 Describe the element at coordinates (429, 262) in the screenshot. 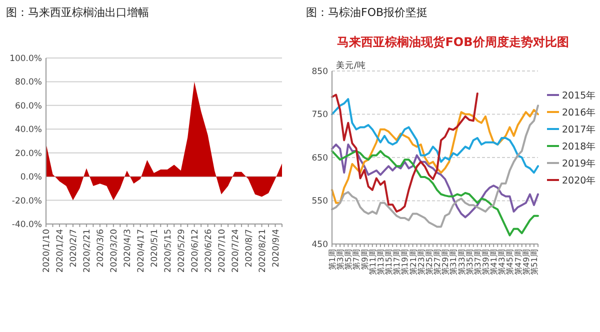

I see `x-tick-label: 第25周` at that location.